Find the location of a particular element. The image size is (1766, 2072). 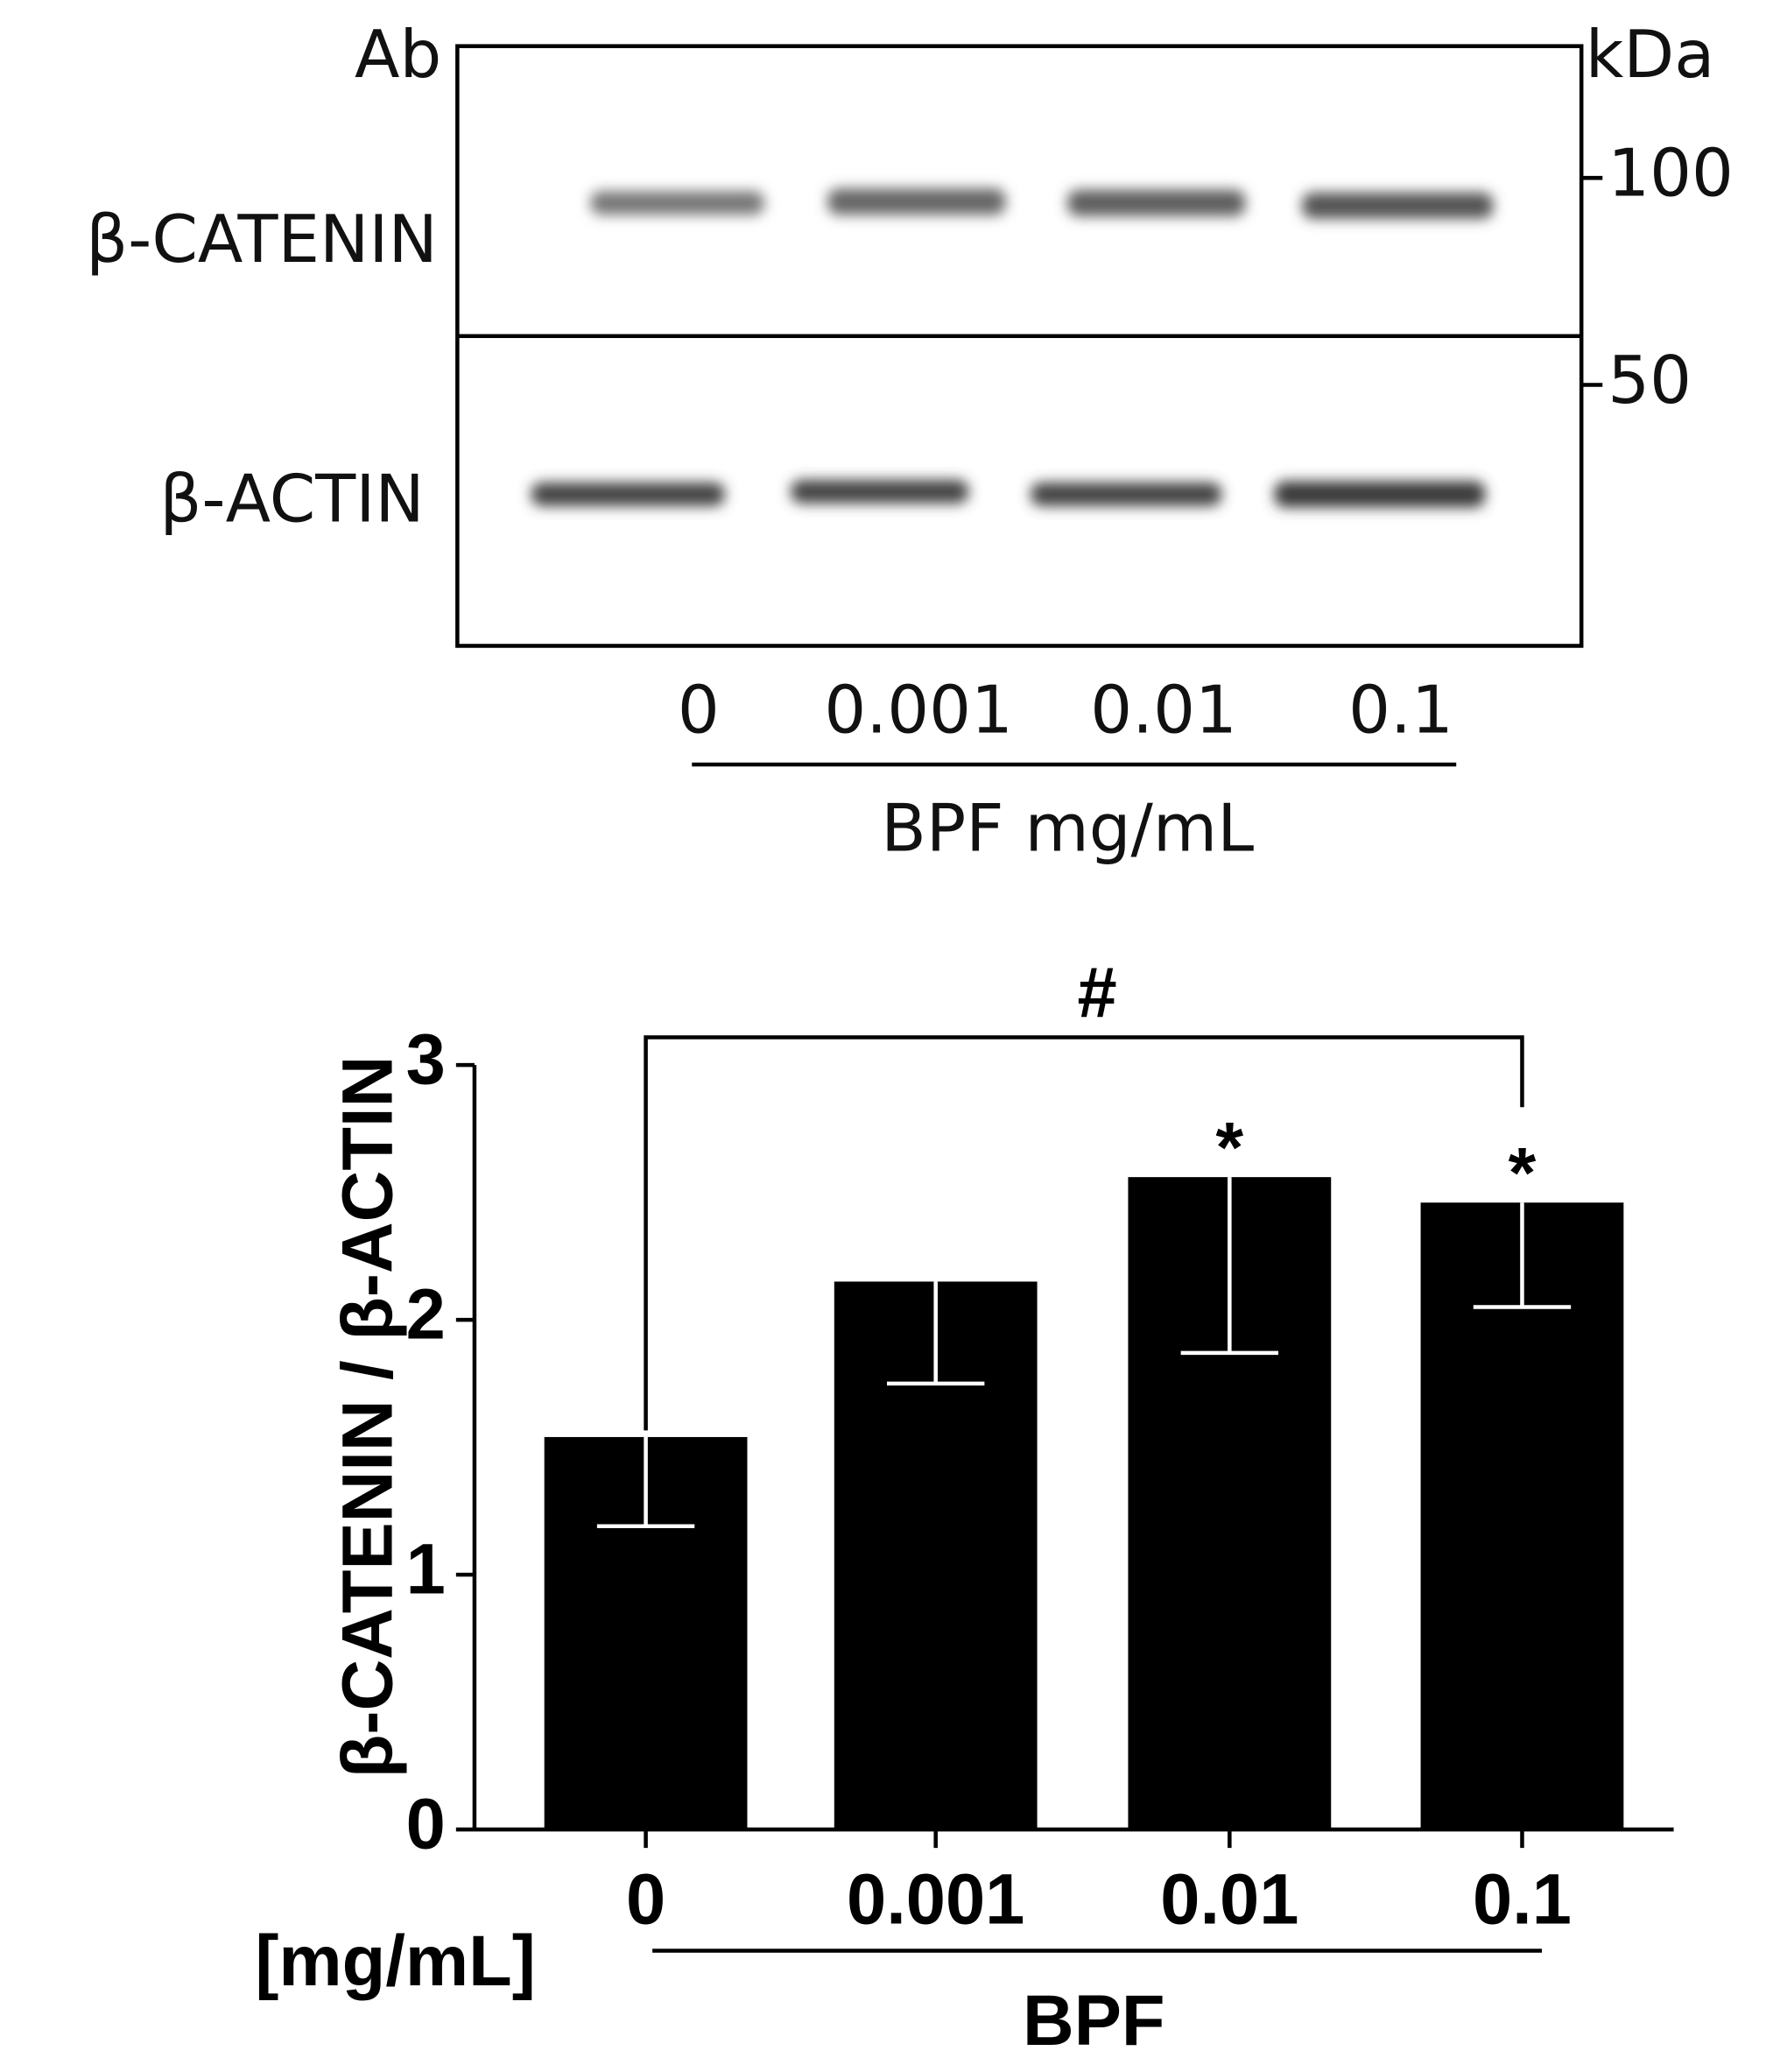

marker-label: 100 is located at coordinates (1671, 174).